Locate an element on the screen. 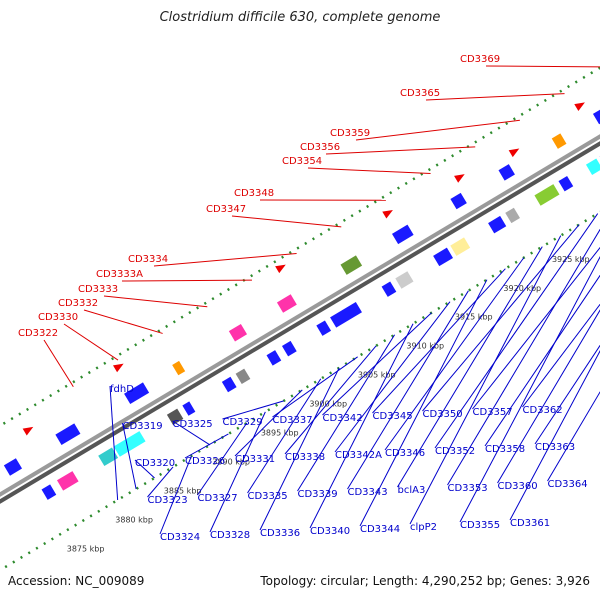 This screenshot has height=600, width=600. lower-gene-label: CD3350 is located at coordinates (443, 414).